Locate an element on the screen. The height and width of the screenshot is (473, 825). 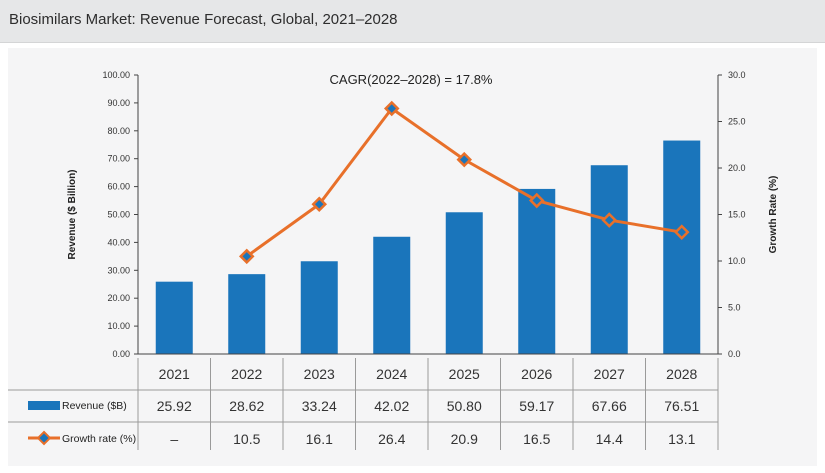
right-axis-tick-label: 25.0 is located at coordinates (737, 122).